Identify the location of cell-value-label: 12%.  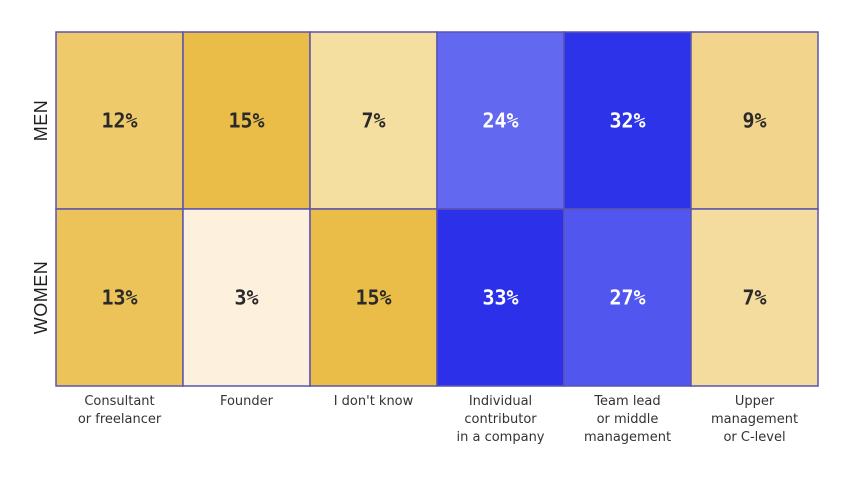
(119, 121).